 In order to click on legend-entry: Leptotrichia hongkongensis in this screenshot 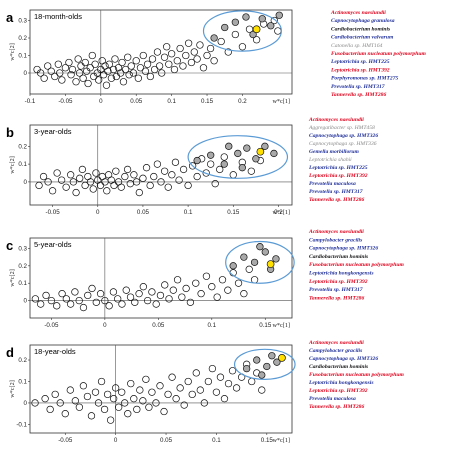, I will do `click(341, 274)`.